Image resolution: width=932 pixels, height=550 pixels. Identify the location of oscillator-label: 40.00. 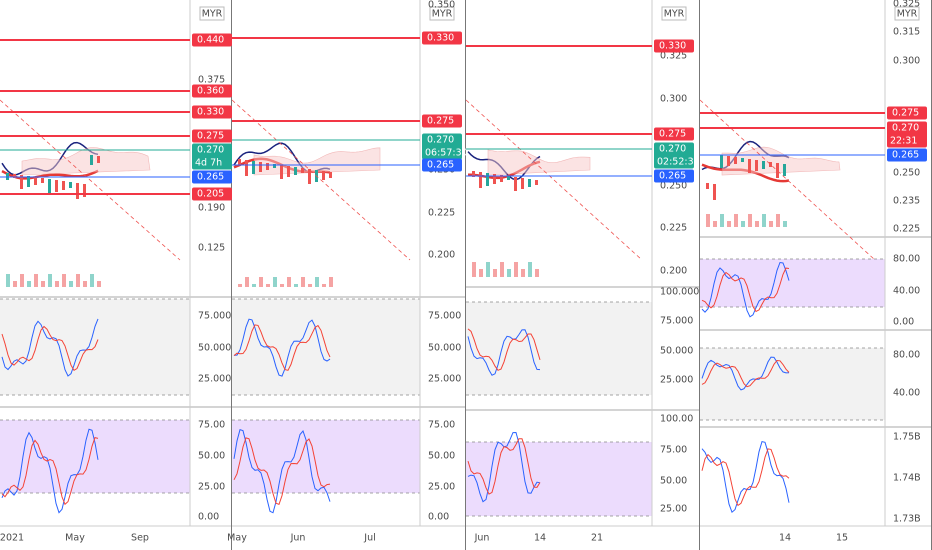
(906, 291).